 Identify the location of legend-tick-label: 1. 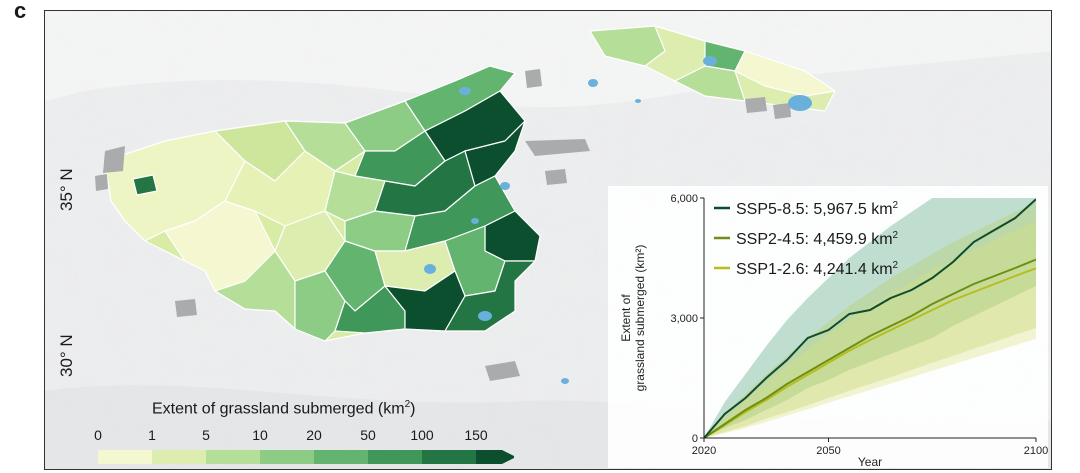
(152, 435).